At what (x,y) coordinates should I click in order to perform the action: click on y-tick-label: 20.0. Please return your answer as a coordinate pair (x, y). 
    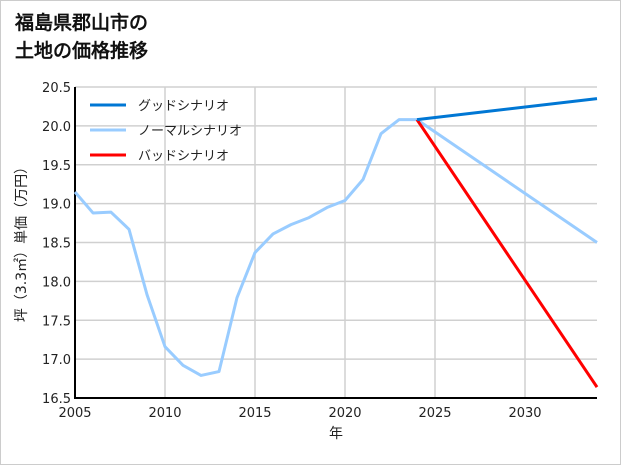
    Looking at the image, I should click on (56, 127).